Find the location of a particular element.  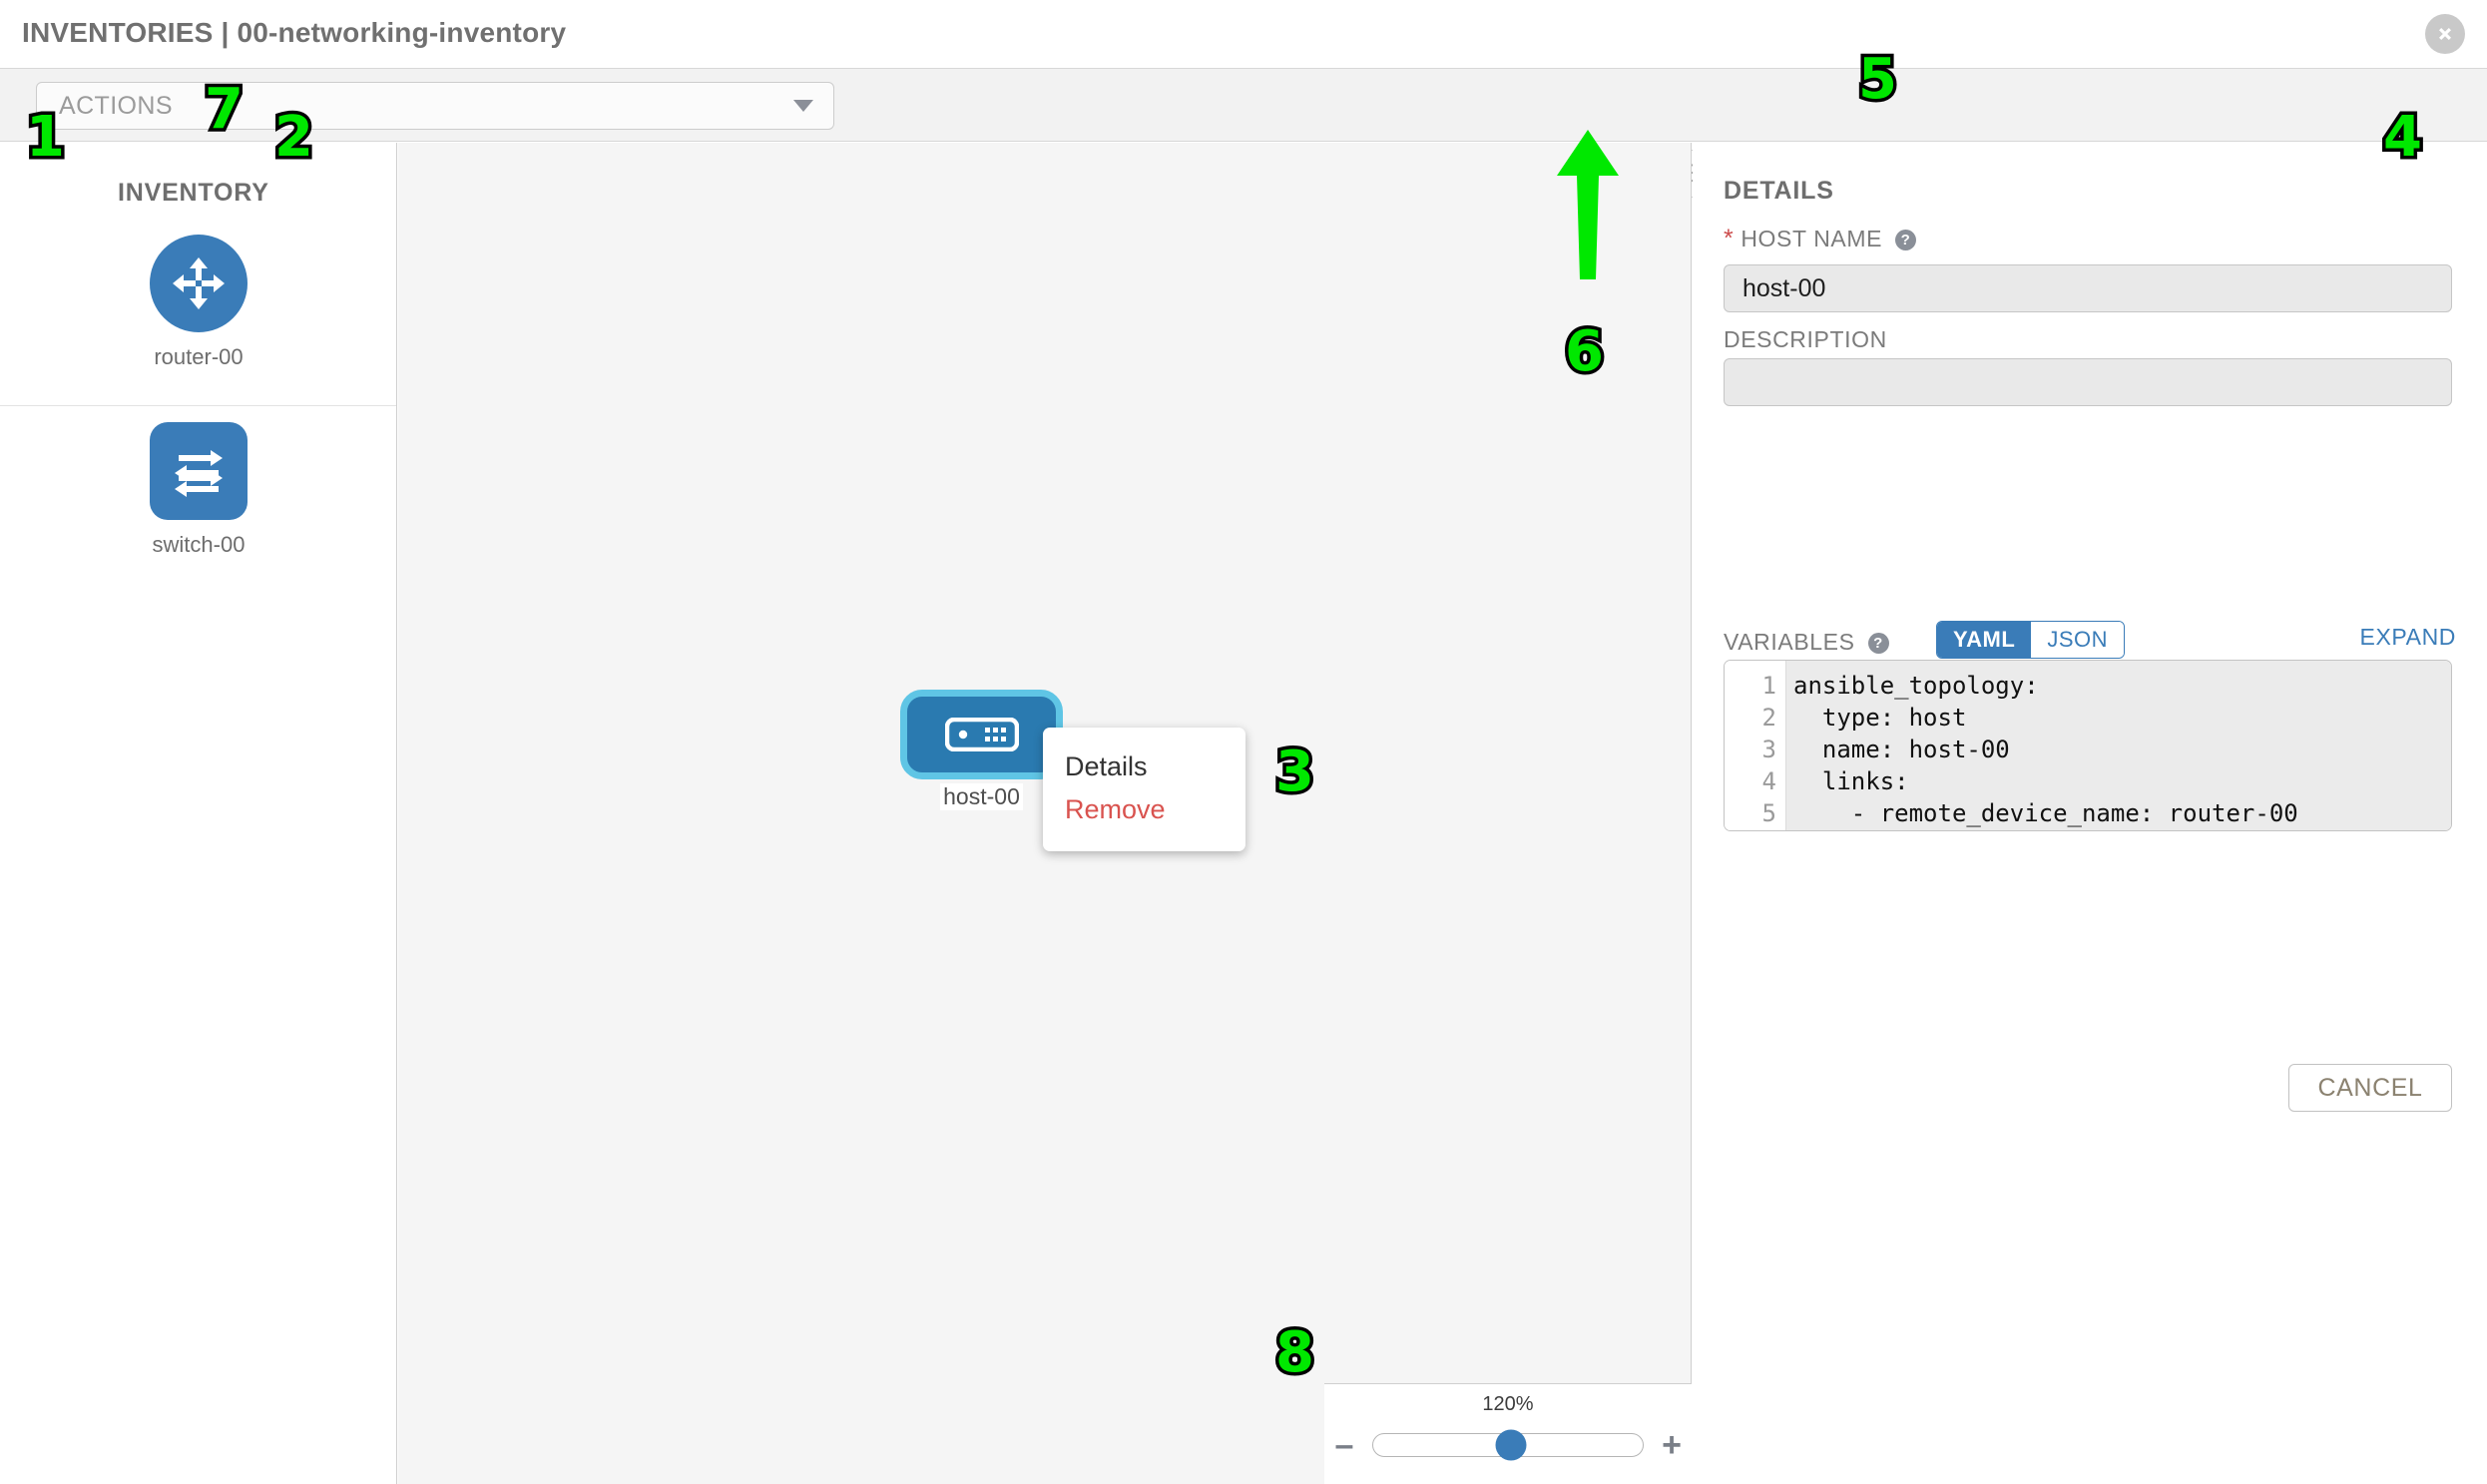

line-number: 4 is located at coordinates (1768, 781).